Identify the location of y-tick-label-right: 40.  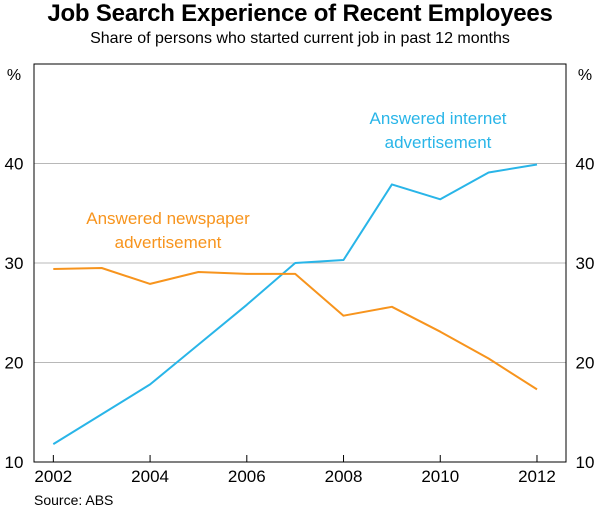
(585, 164).